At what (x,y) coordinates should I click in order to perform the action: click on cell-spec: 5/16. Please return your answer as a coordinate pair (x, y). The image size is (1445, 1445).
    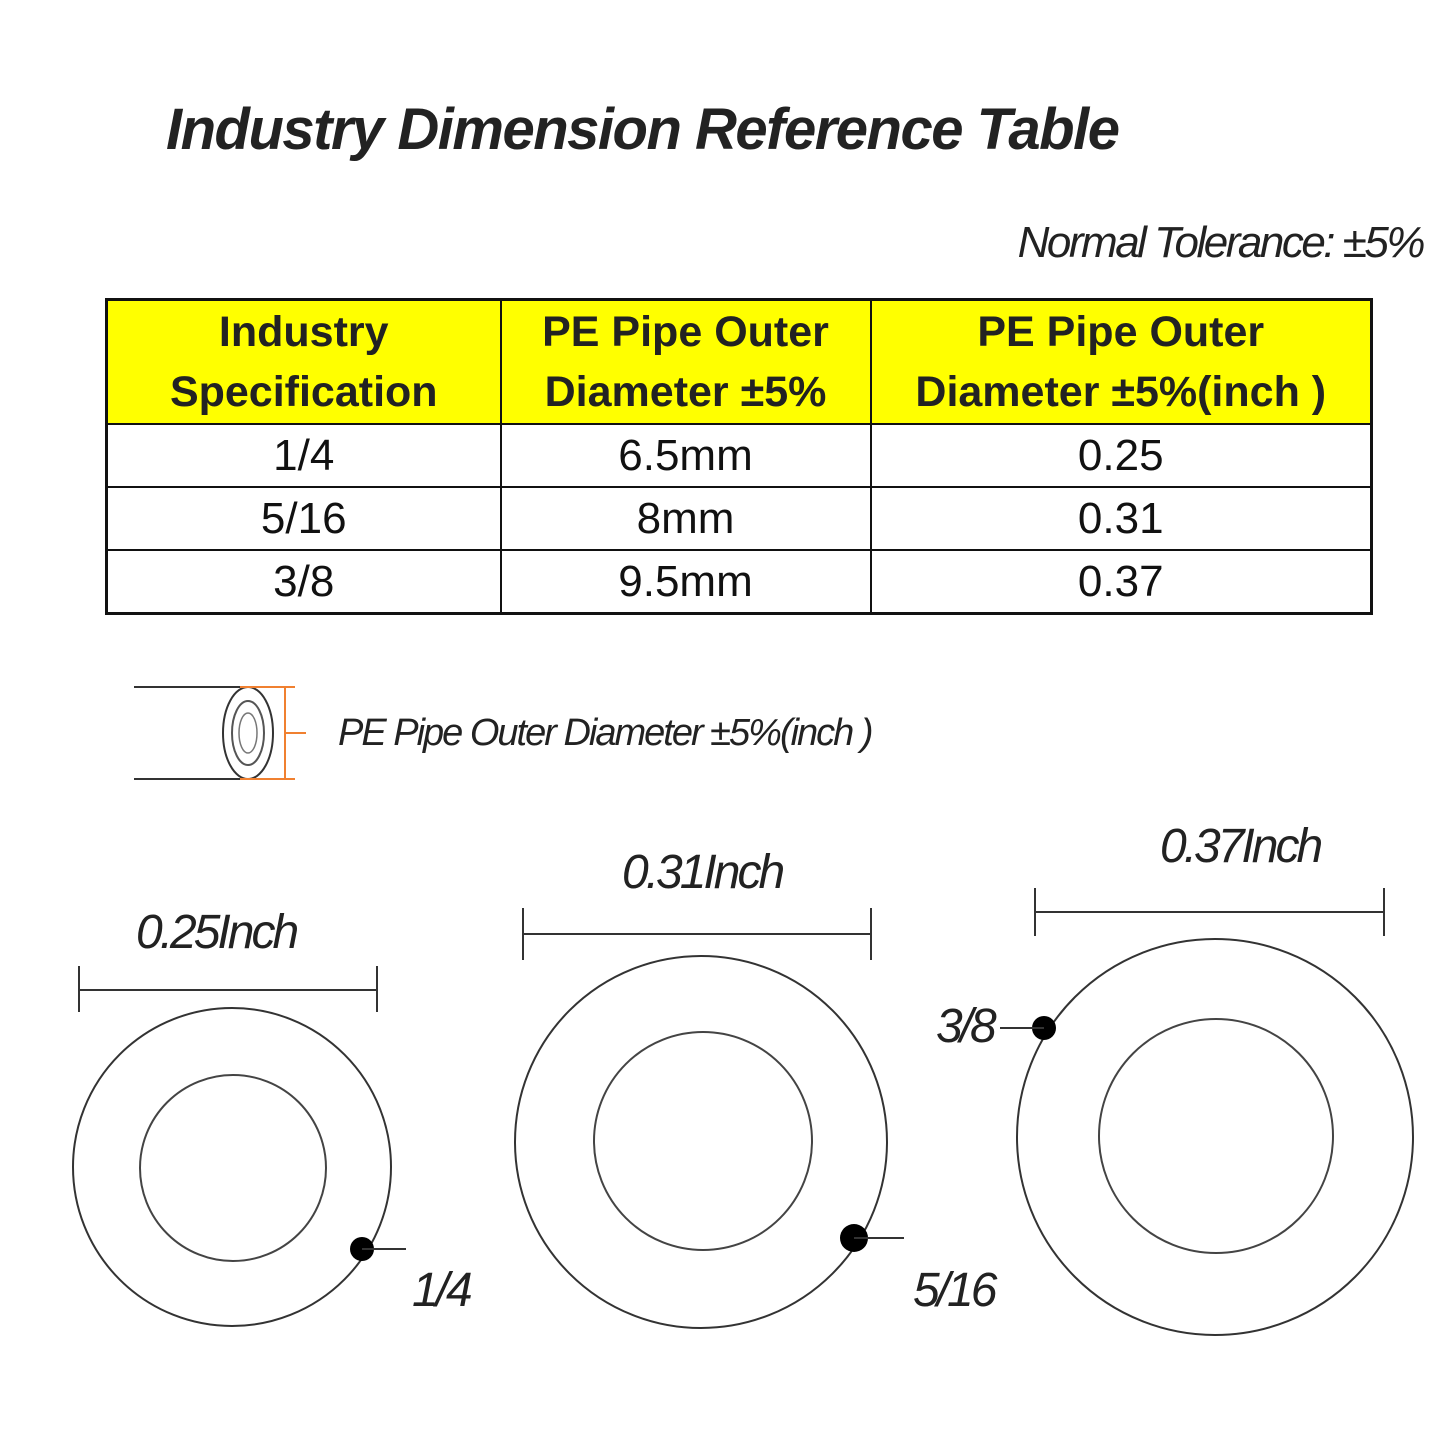
    Looking at the image, I should click on (303, 518).